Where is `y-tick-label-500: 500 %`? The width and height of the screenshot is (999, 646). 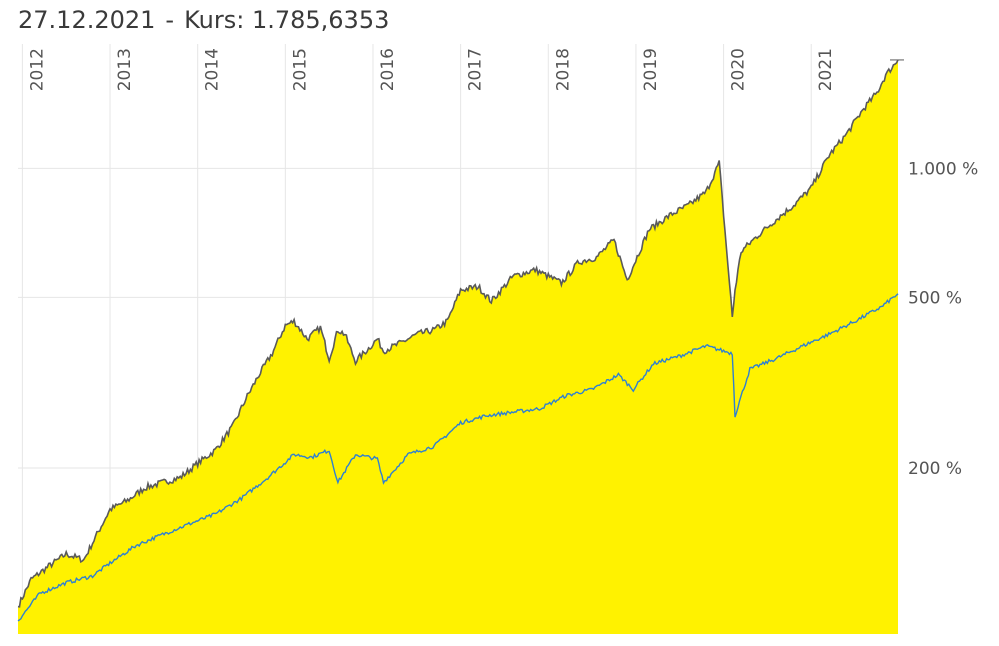
y-tick-label-500: 500 % is located at coordinates (935, 298).